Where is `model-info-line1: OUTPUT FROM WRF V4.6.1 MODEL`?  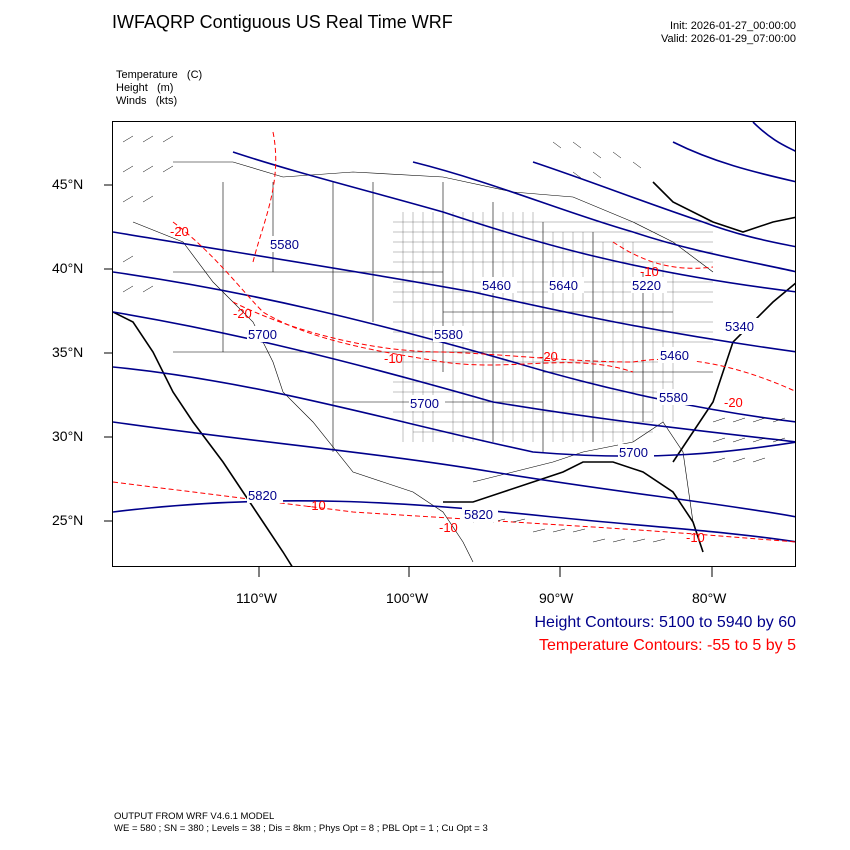
model-info-line1: OUTPUT FROM WRF V4.6.1 MODEL is located at coordinates (194, 816).